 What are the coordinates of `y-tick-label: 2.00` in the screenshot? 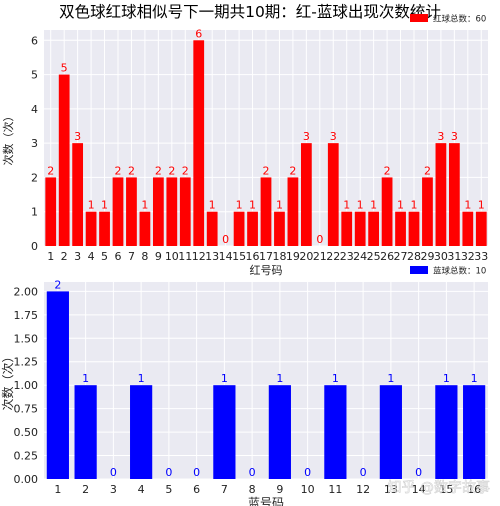 It's located at (26, 291).